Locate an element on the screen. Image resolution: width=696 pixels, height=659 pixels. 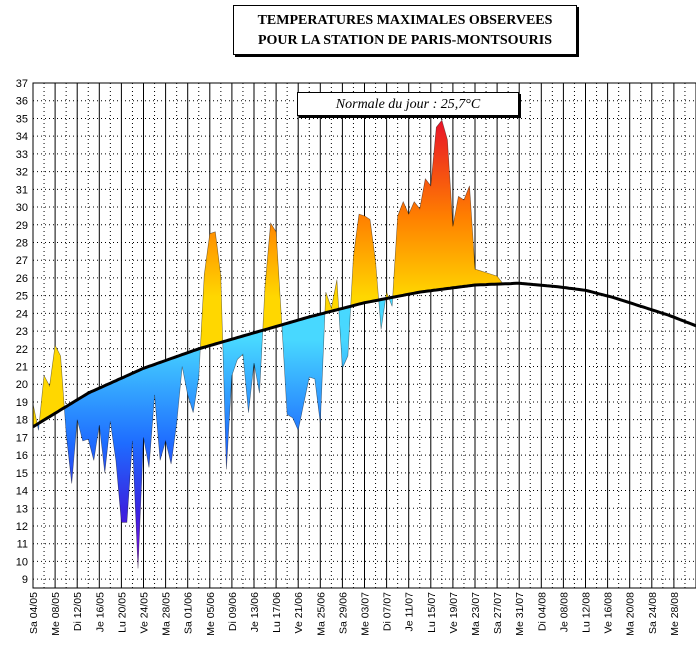
x-tick-label: Me 28/08 is located at coordinates (675, 614).